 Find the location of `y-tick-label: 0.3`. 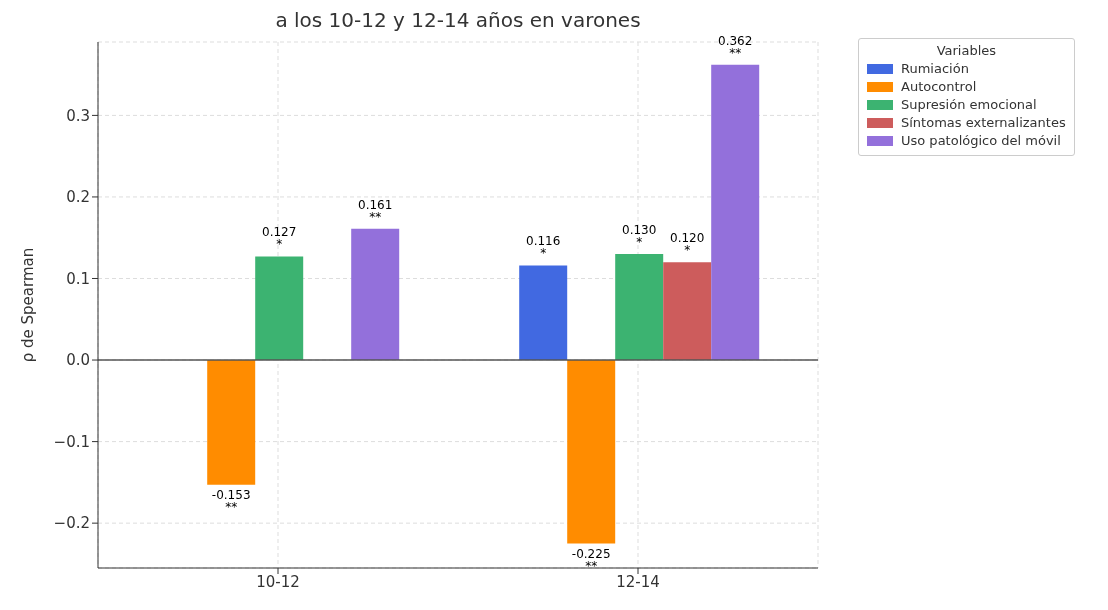

y-tick-label: 0.3 is located at coordinates (78, 115).